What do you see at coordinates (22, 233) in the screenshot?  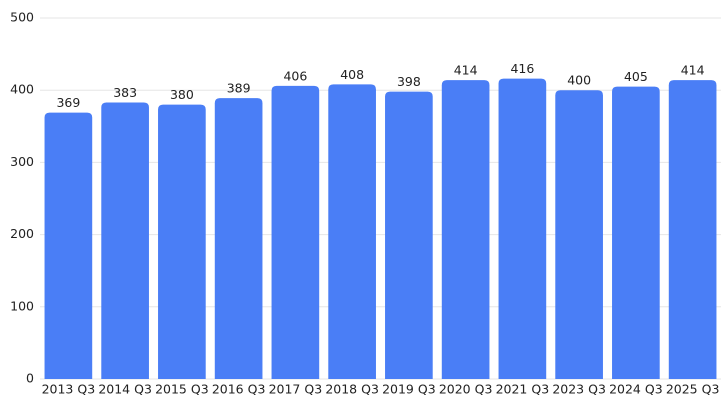 I see `y-tick-label: 200` at bounding box center [22, 233].